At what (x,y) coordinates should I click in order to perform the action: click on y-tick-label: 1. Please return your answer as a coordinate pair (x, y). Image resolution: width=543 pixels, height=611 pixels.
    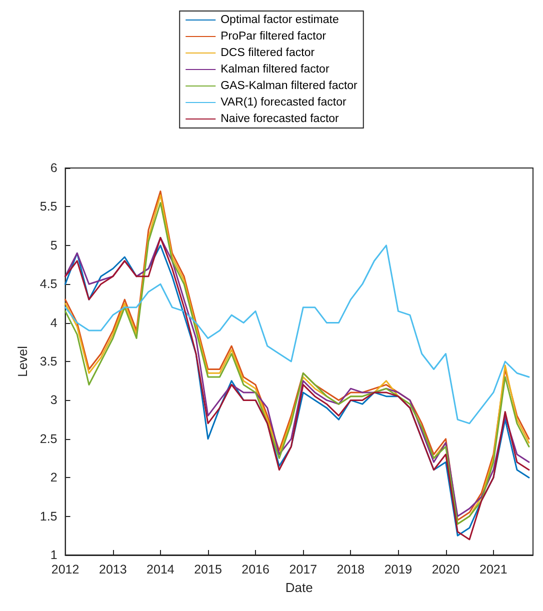
    Looking at the image, I should click on (54, 555).